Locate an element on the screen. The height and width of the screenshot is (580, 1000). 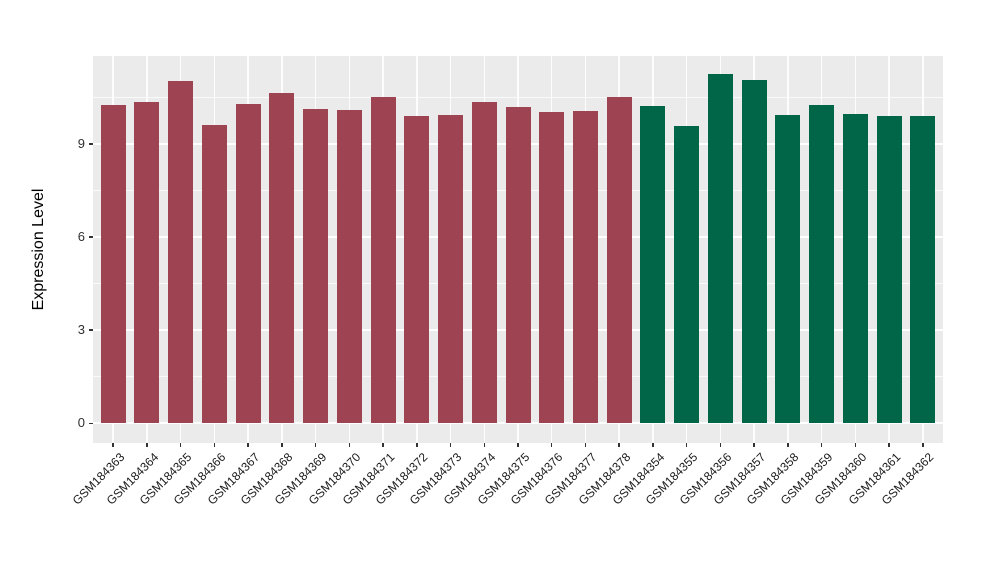
y-tick-label: 3 is located at coordinates (81, 330).